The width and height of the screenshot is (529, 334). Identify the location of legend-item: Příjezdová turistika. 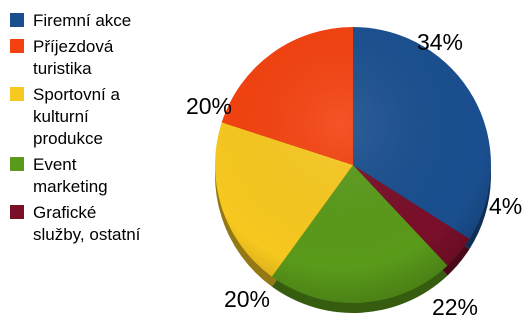
(85, 58).